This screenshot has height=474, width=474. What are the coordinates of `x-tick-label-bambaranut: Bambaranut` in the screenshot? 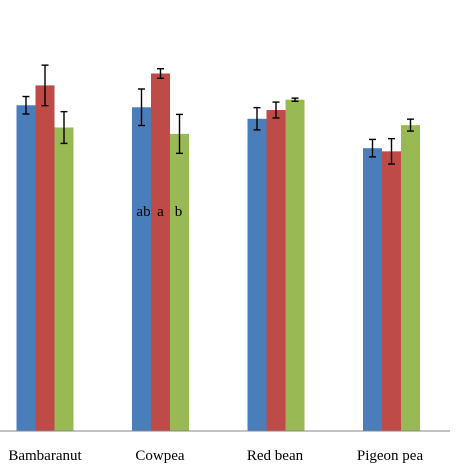 It's located at (45, 456).